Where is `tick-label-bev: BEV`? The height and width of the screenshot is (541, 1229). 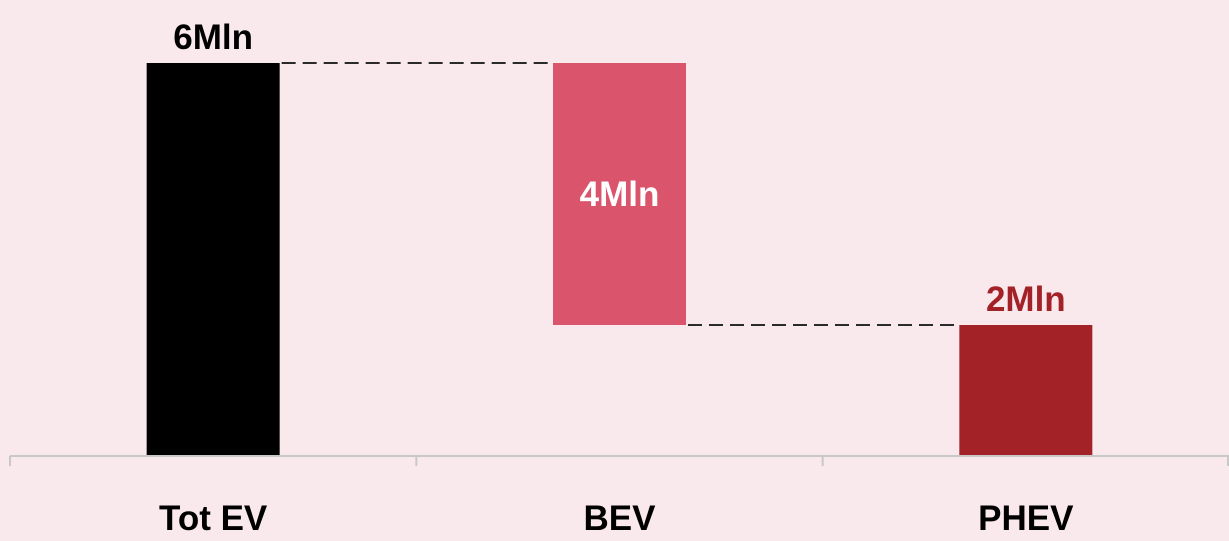 tick-label-bev: BEV is located at coordinates (620, 518).